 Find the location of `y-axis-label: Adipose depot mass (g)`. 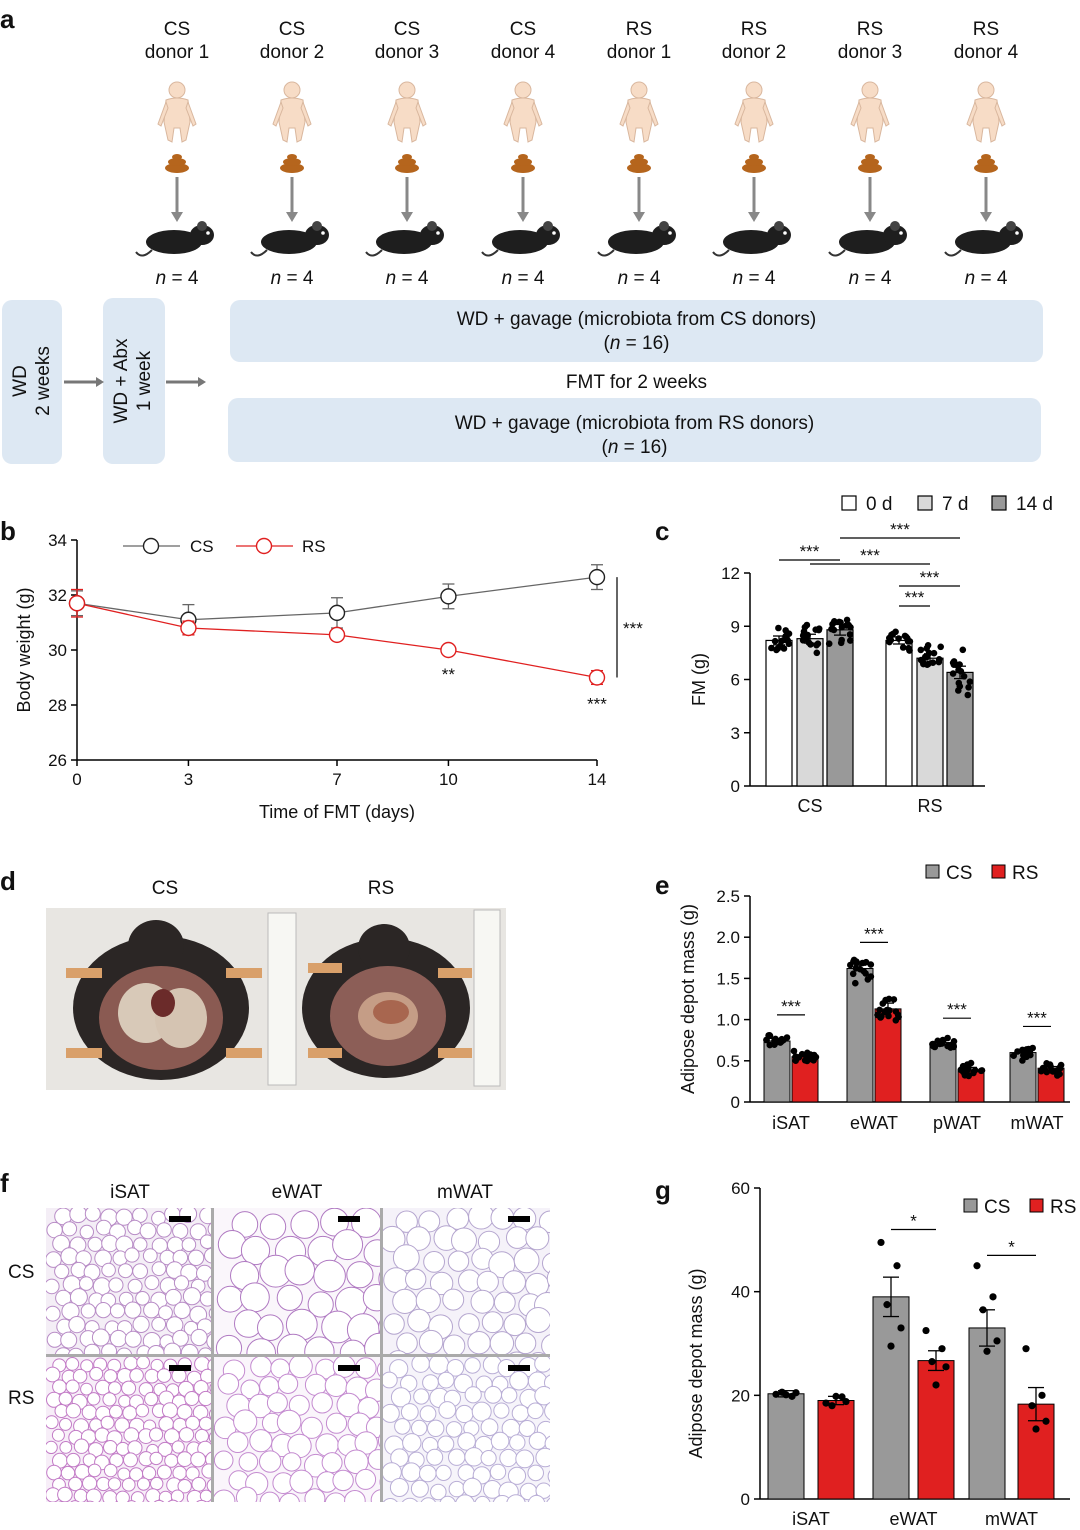

y-axis-label: Adipose depot mass (g) is located at coordinates (696, 1363).